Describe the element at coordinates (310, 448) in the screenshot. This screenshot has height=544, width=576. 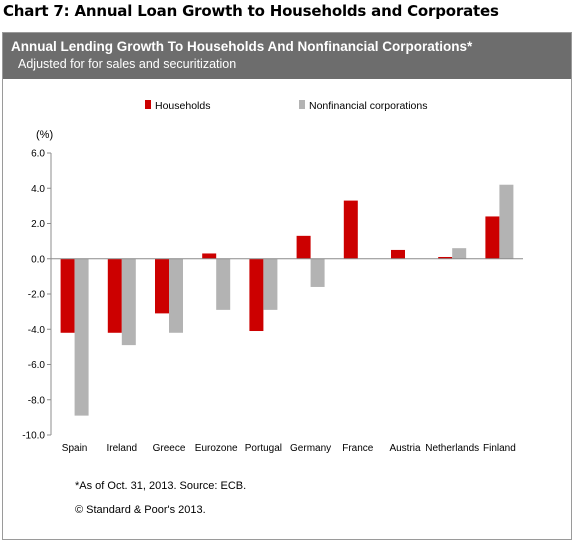
I see `x-tick-label: Germany` at that location.